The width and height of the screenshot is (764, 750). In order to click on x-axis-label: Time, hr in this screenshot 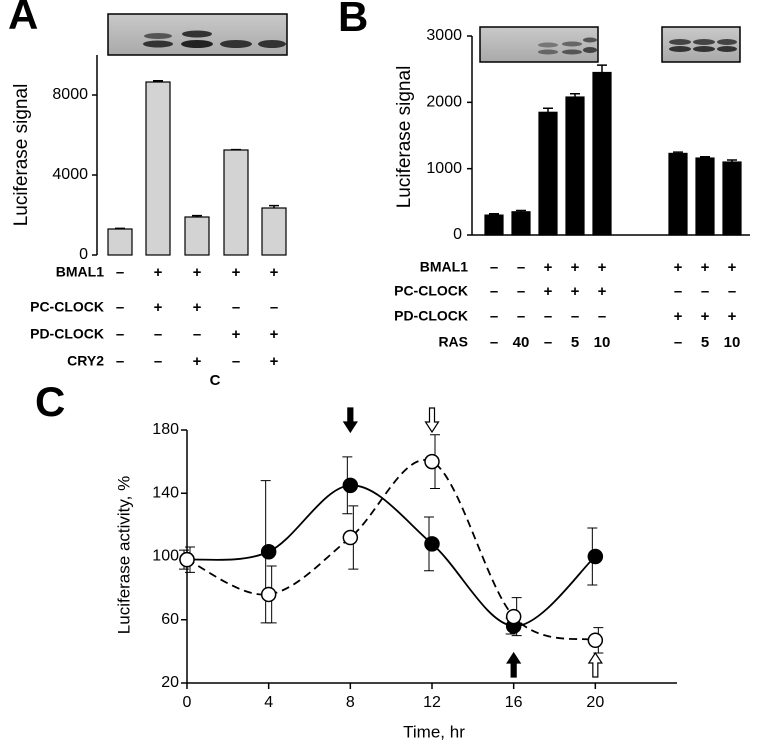, I will do `click(434, 731)`.